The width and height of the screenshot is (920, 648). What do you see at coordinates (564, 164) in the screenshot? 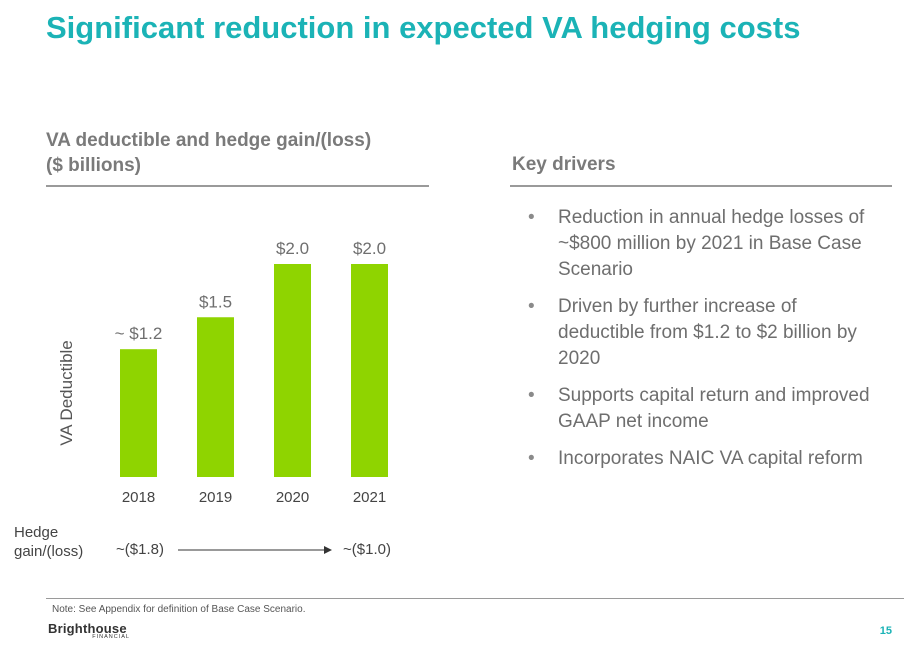
I see `drivers-heading: Key drivers` at bounding box center [564, 164].